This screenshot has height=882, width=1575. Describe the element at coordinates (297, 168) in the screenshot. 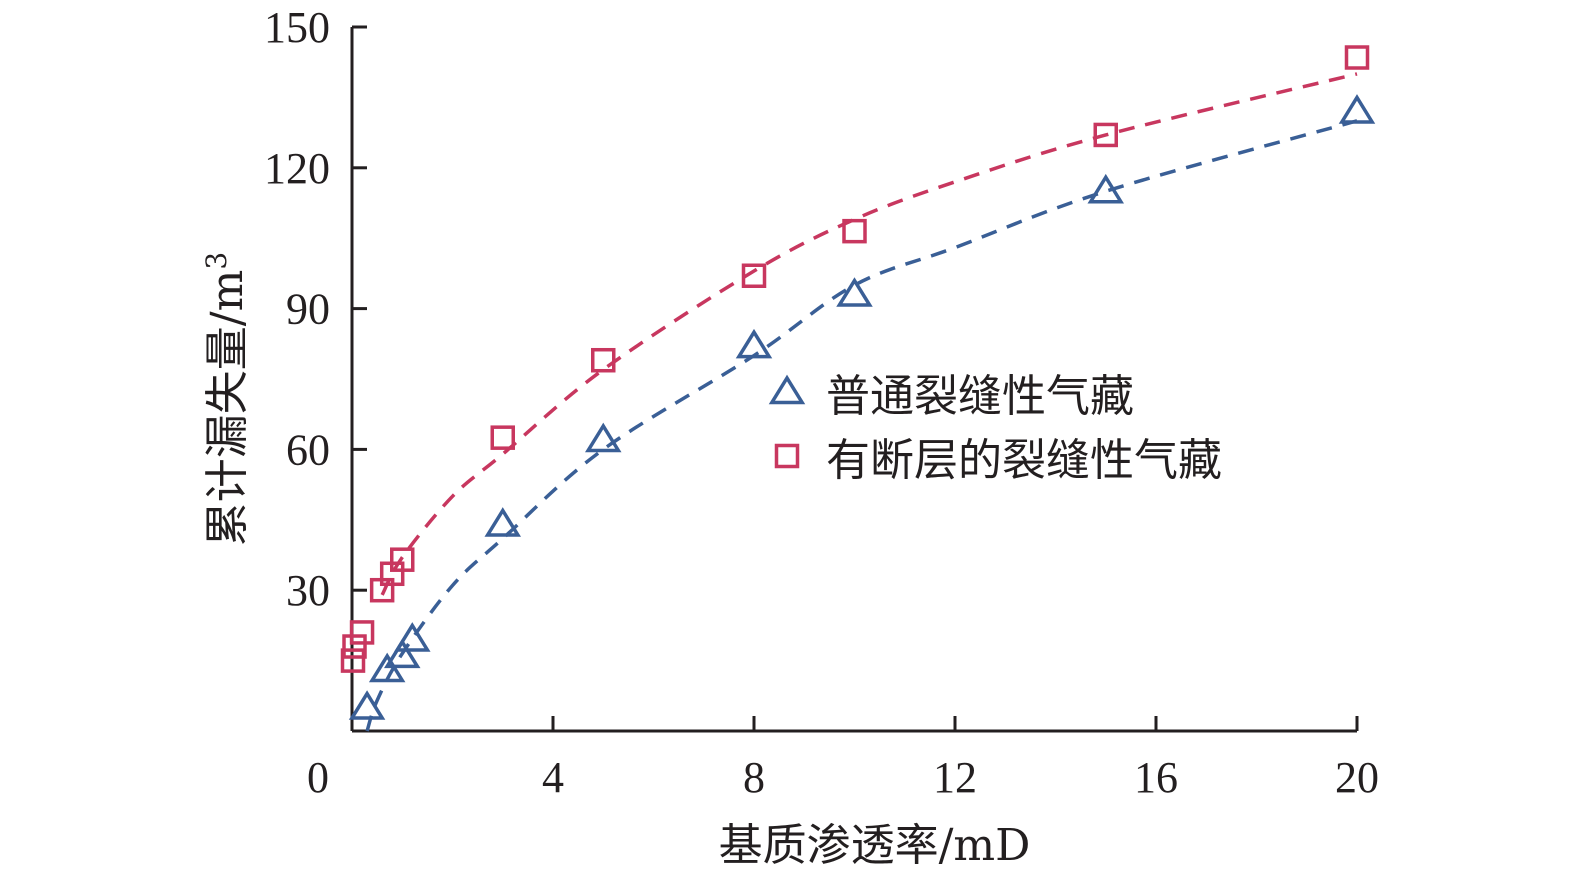

I see `y-tick-label: 120` at that location.